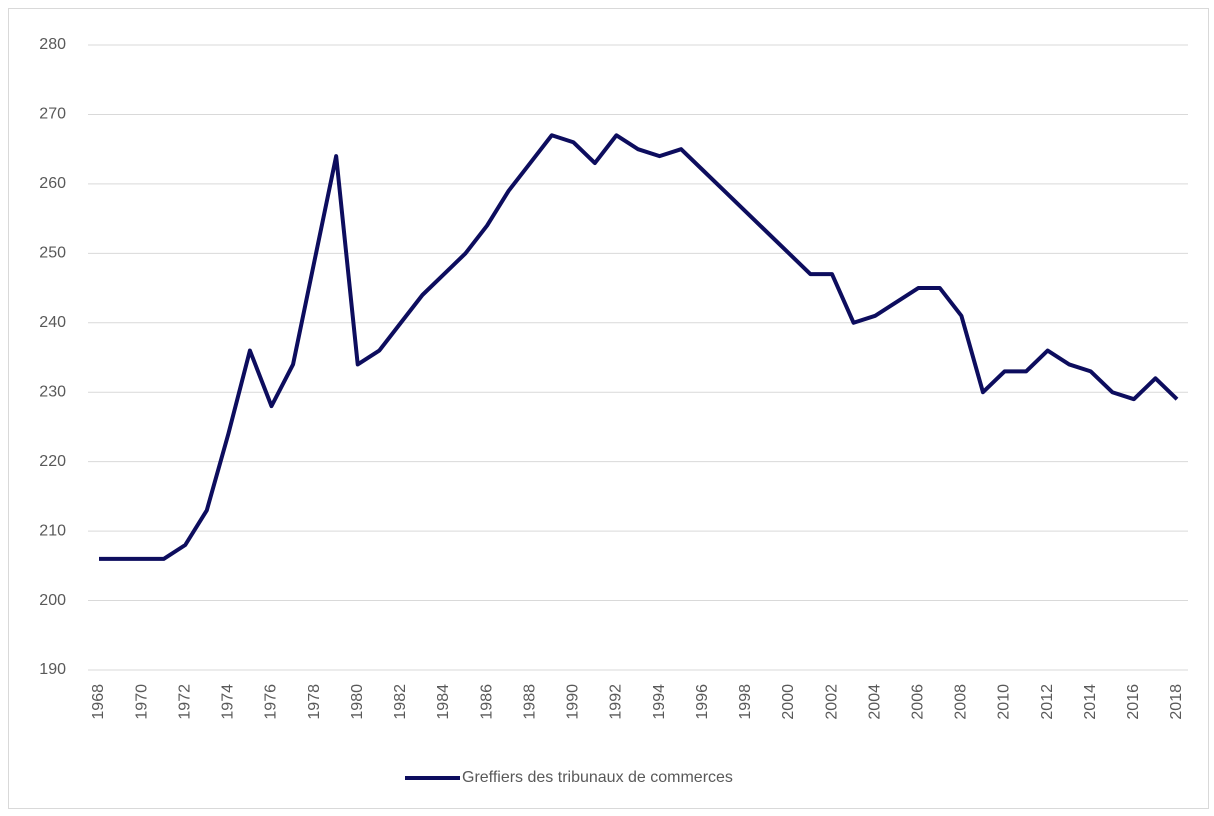 Image resolution: width=1214 pixels, height=816 pixels. What do you see at coordinates (961, 702) in the screenshot?
I see `x-tick-label: 2008` at bounding box center [961, 702].